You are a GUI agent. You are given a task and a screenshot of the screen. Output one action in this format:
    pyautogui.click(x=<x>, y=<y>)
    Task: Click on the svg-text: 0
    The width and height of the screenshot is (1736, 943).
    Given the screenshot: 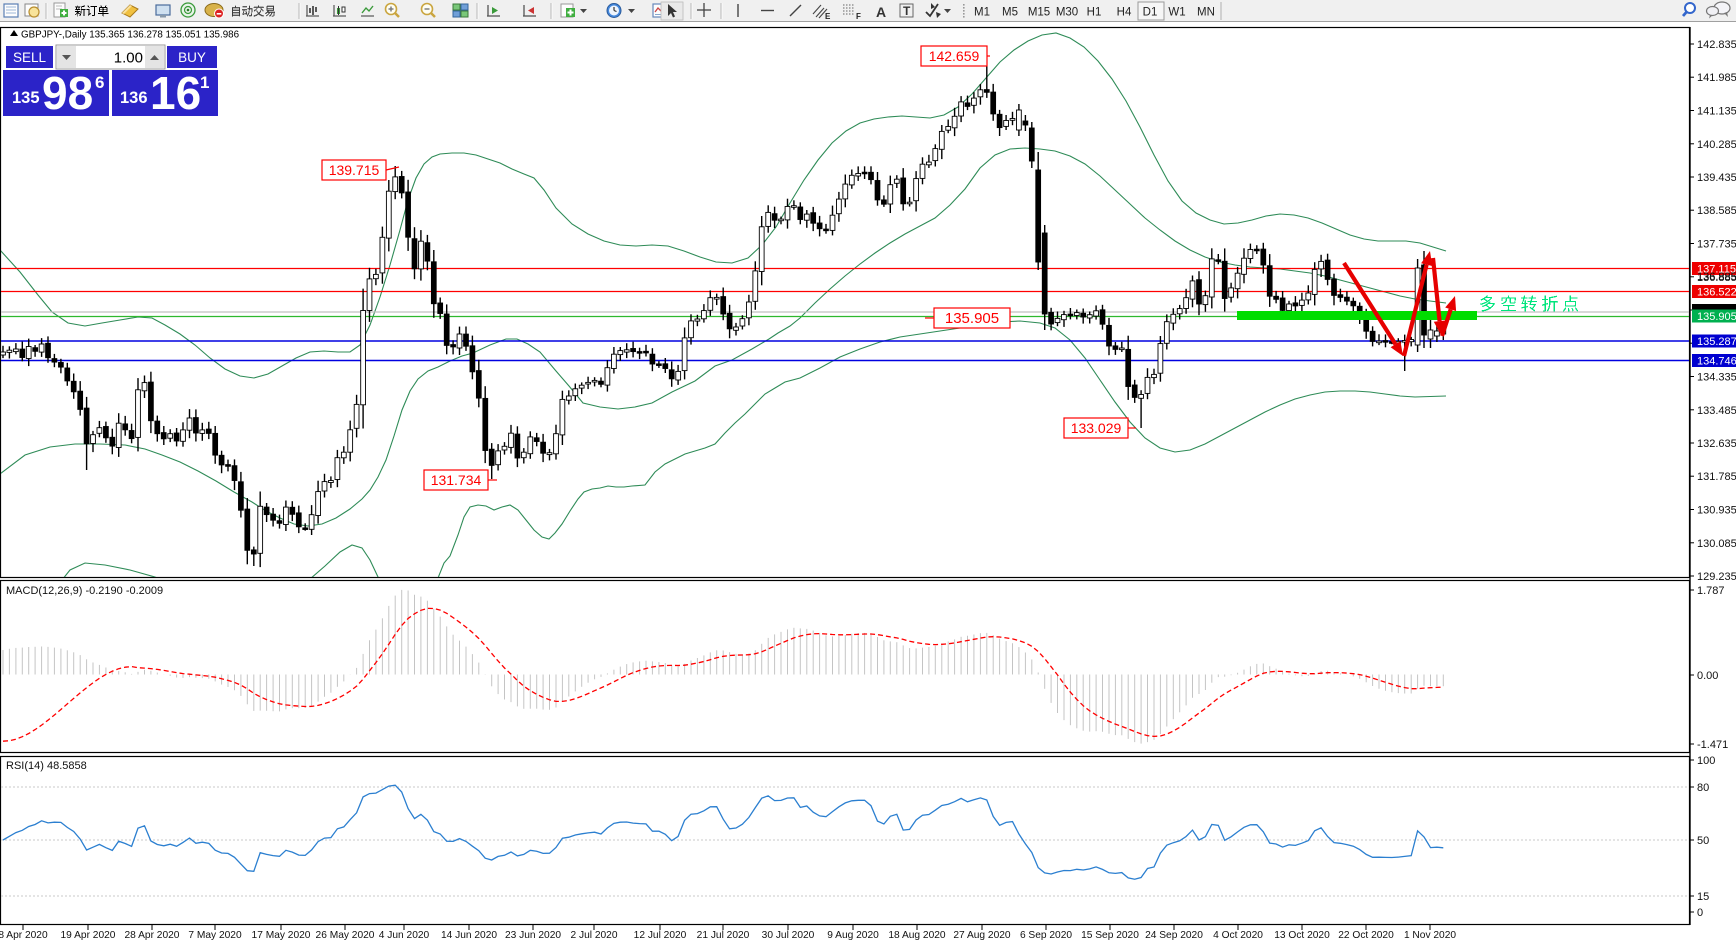 What is the action you would take?
    pyautogui.click(x=1700, y=913)
    